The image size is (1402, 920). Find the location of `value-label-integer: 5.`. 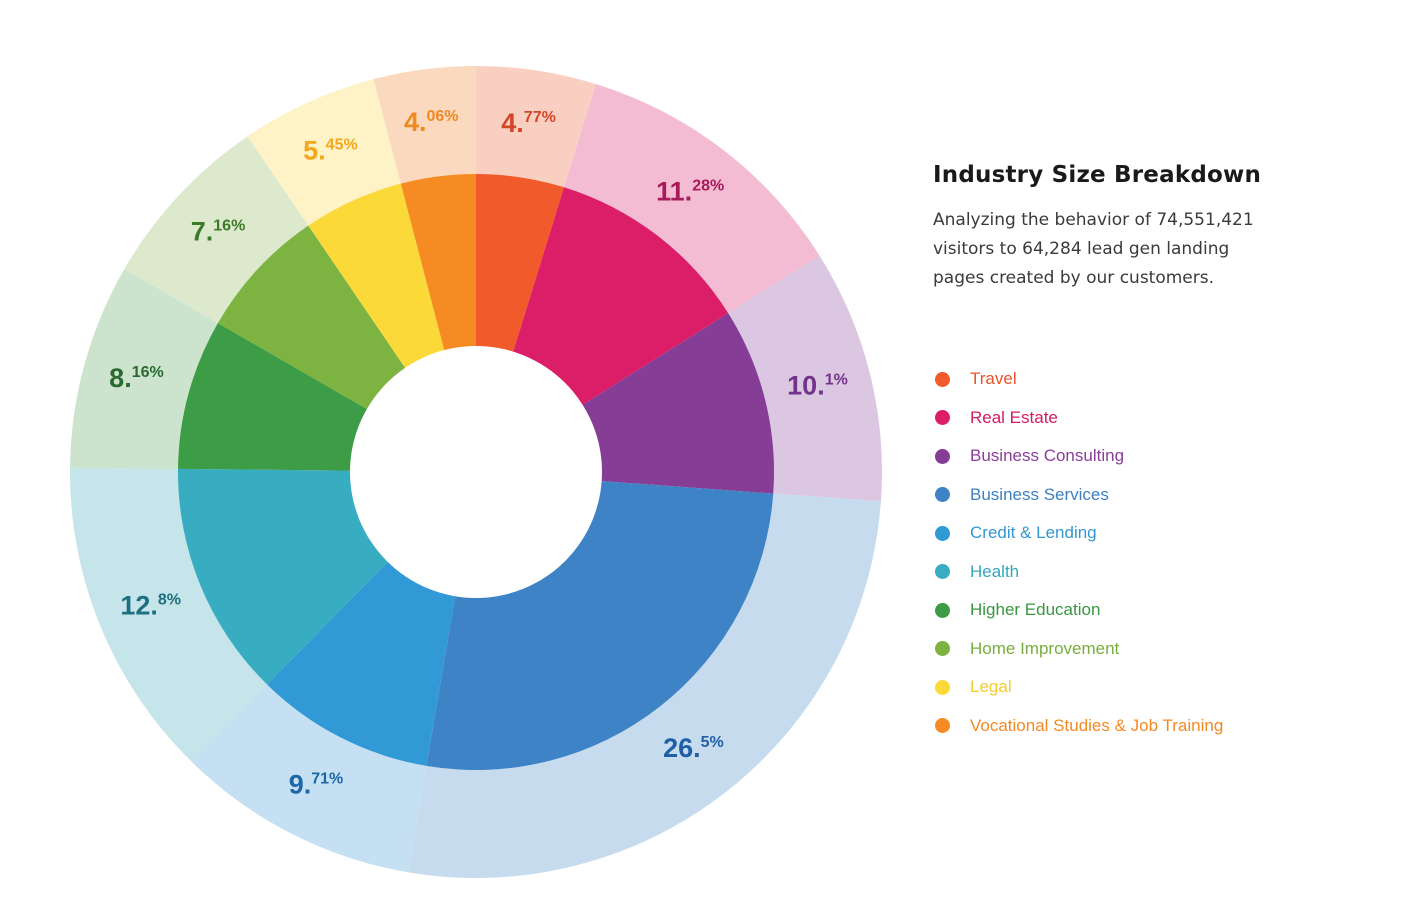

value-label-integer: 5. is located at coordinates (314, 151).